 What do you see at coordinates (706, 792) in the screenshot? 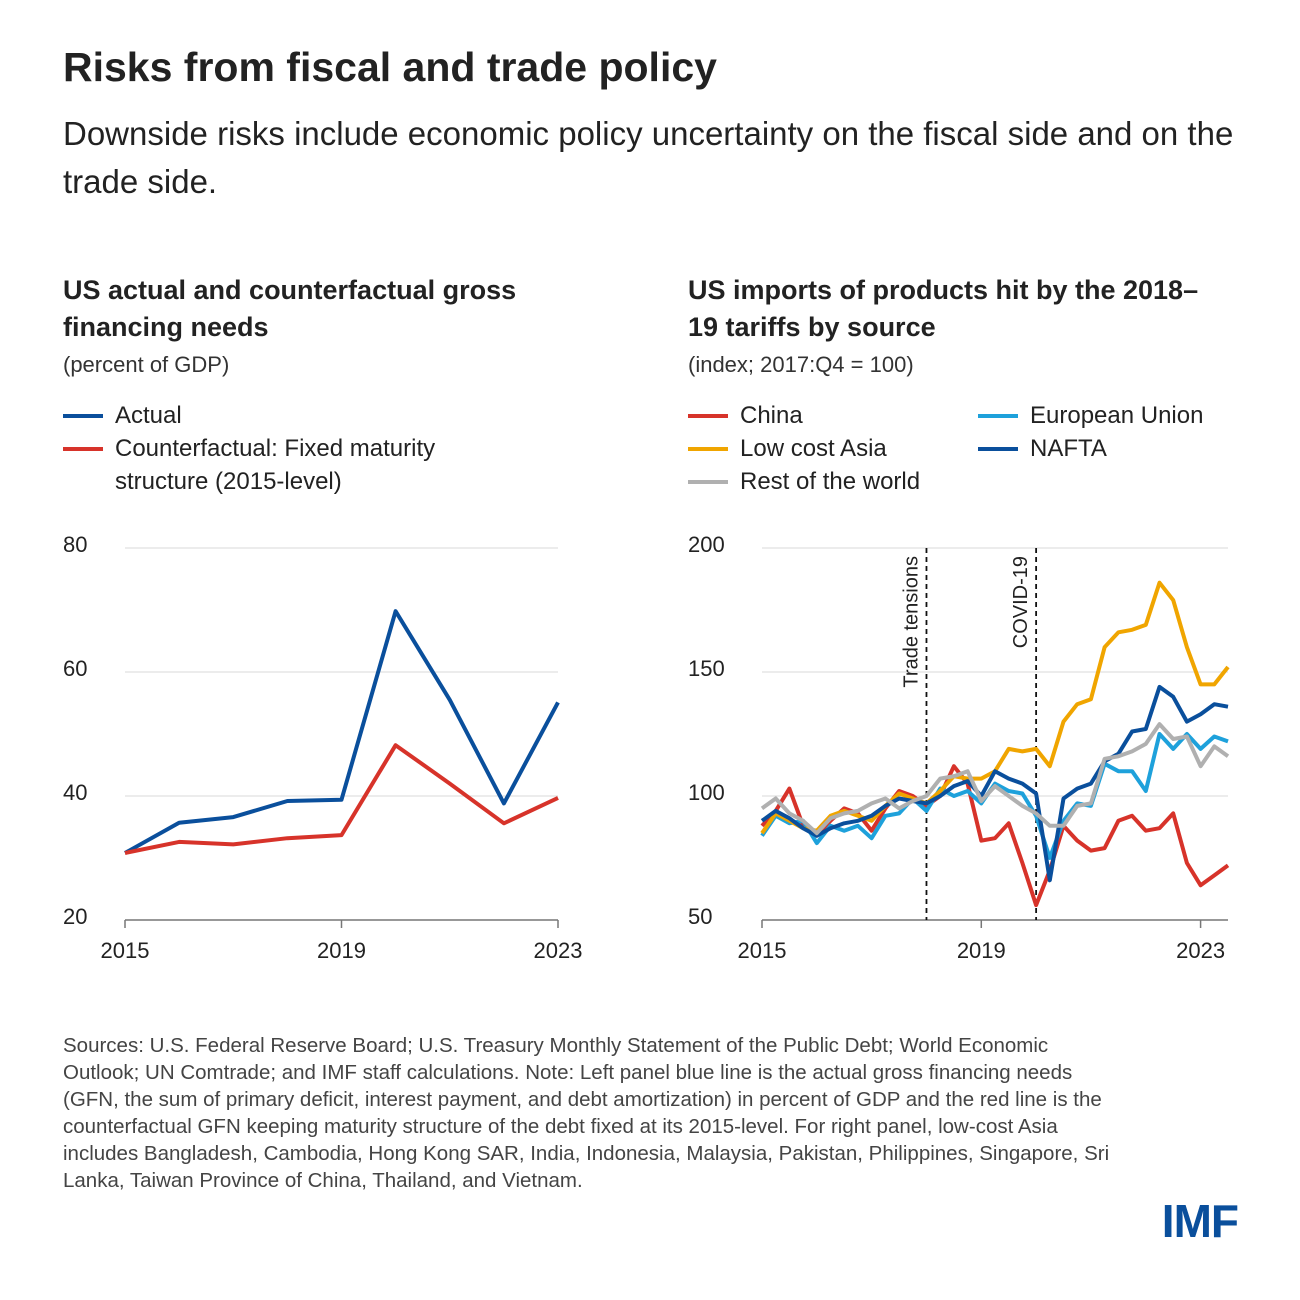
I see `y-tick-label: 100` at bounding box center [706, 792].